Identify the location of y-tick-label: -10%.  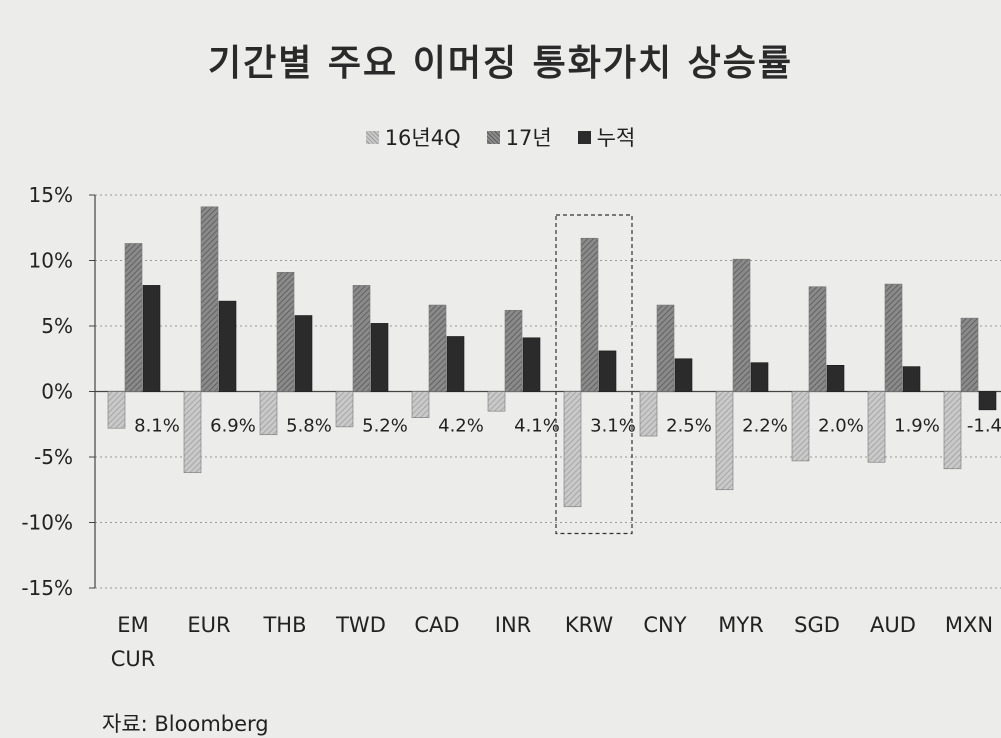
(47, 523).